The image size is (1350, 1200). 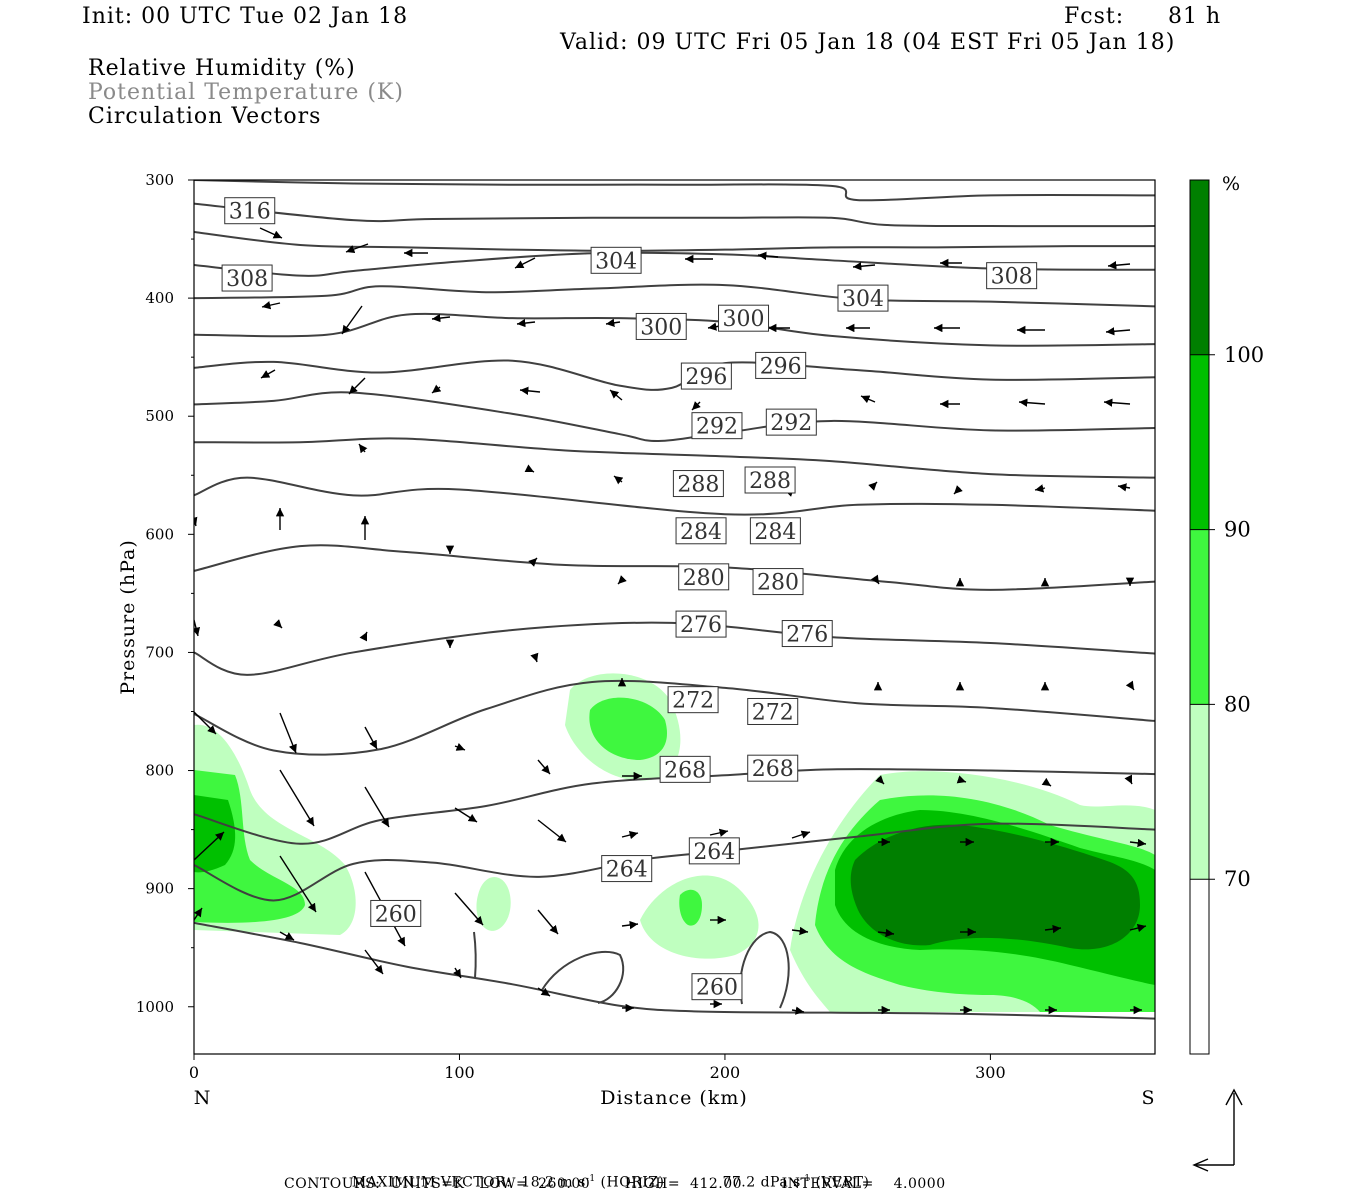 I want to click on contour-label-text: 316, so click(x=250, y=212).